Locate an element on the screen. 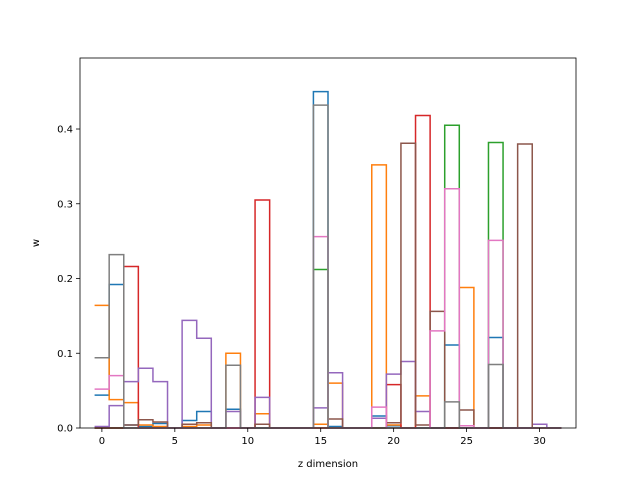 This screenshot has height=480, width=640. y-tick-label: 0.3 is located at coordinates (65, 204).